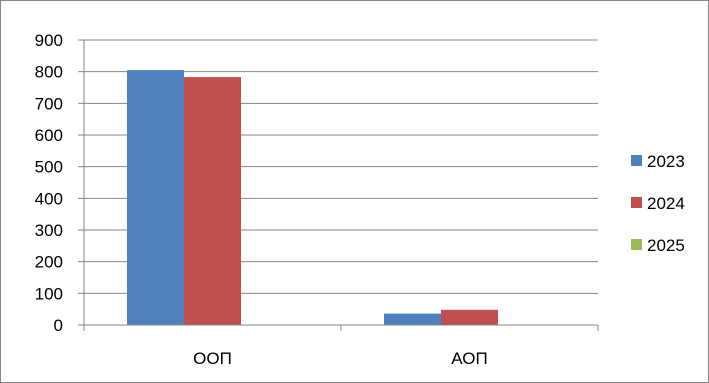 The height and width of the screenshot is (383, 709). What do you see at coordinates (49, 135) in the screenshot?
I see `y-tick-label: 600` at bounding box center [49, 135].